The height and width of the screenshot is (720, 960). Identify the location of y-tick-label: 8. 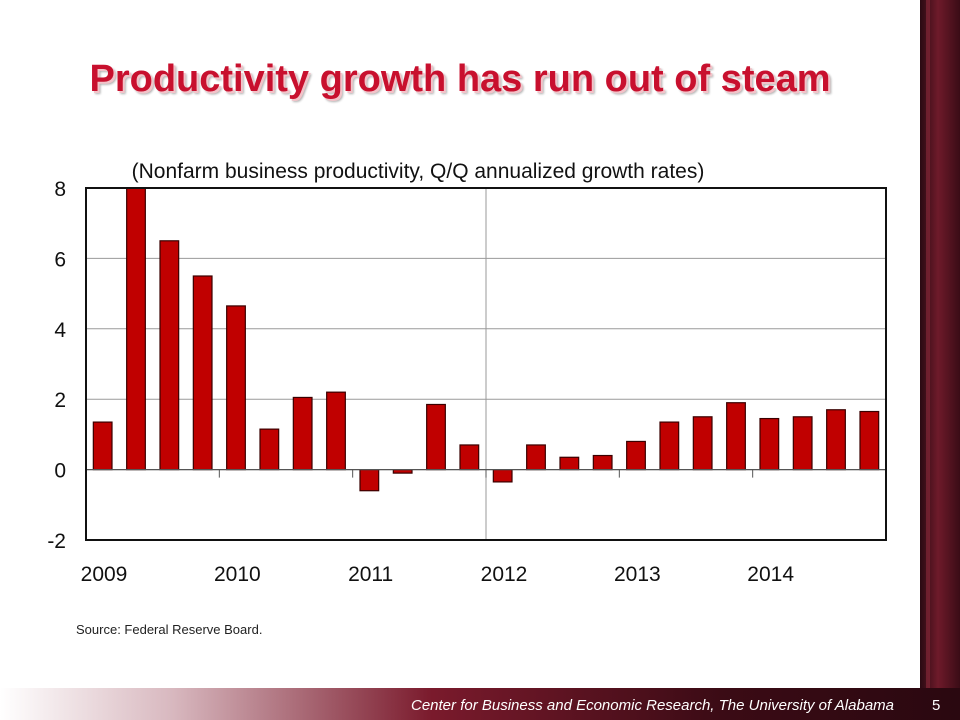
(60, 189).